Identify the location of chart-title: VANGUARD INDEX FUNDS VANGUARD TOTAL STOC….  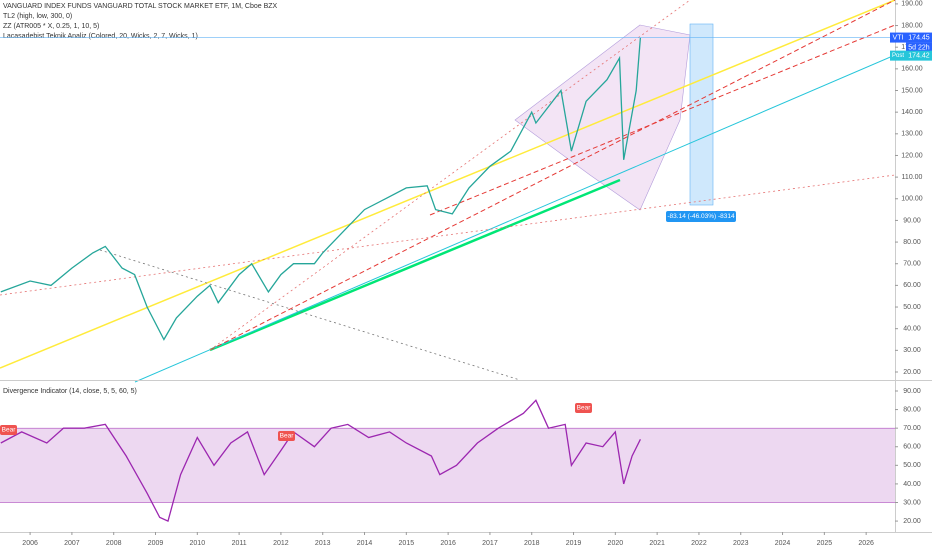
(140, 6).